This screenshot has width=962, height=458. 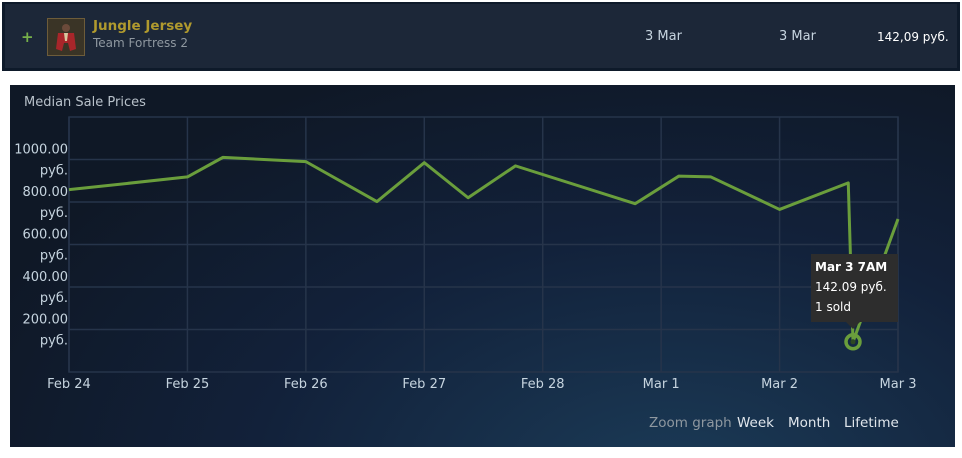 I want to click on y-tick-label: 800.00, so click(x=46, y=192).